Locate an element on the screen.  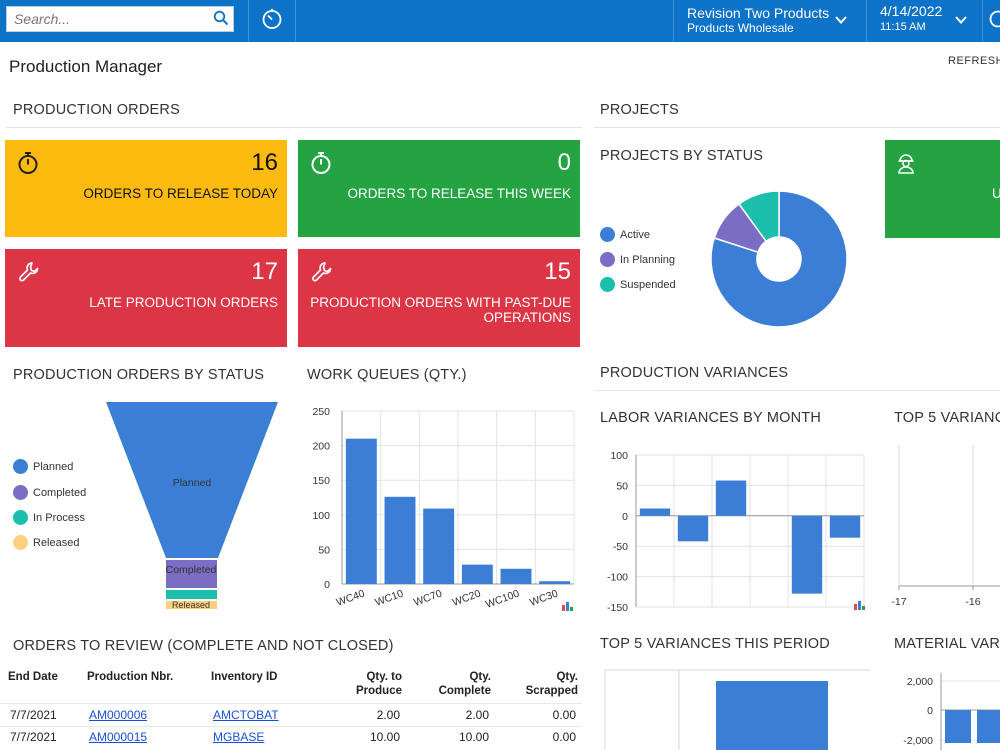
column-header-line: Complete is located at coordinates (464, 691).